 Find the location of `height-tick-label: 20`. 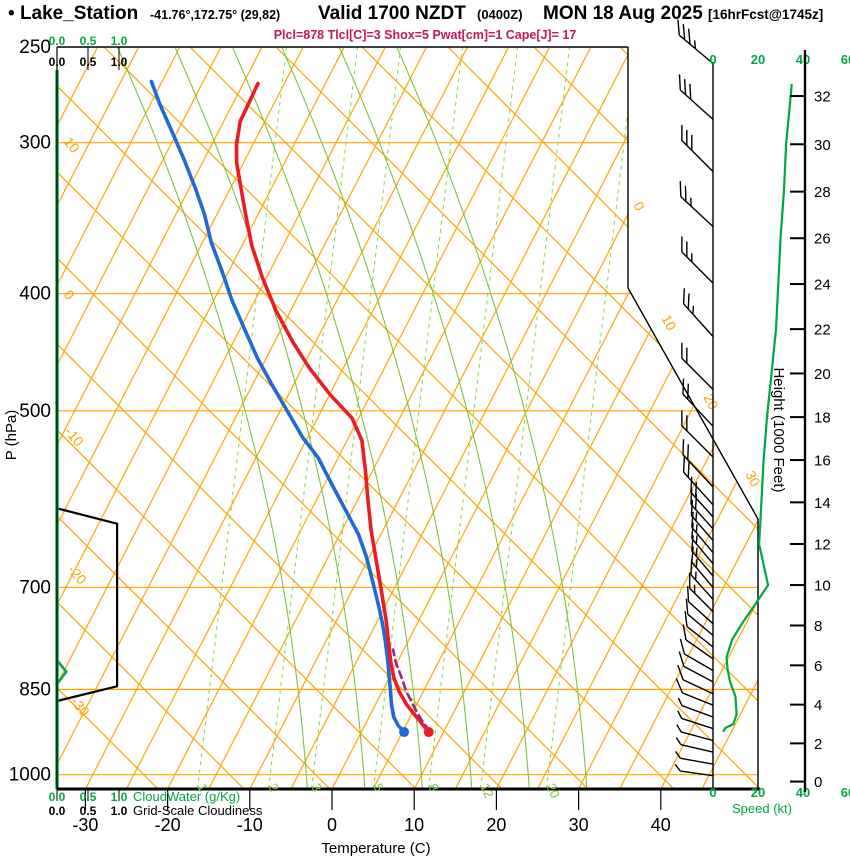

height-tick-label: 20 is located at coordinates (822, 374).